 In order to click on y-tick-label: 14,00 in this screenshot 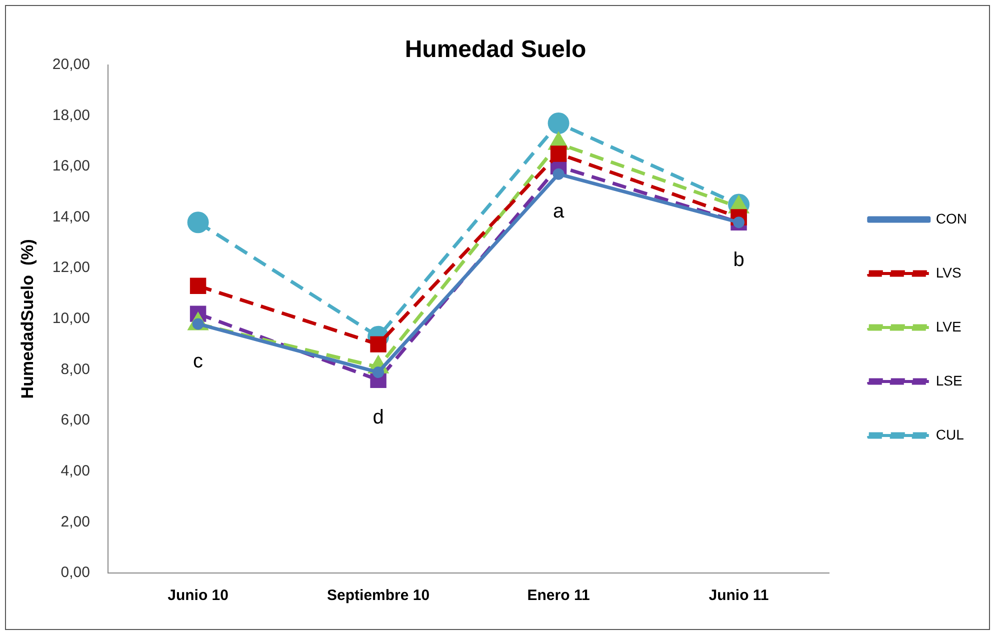, I will do `click(71, 217)`.